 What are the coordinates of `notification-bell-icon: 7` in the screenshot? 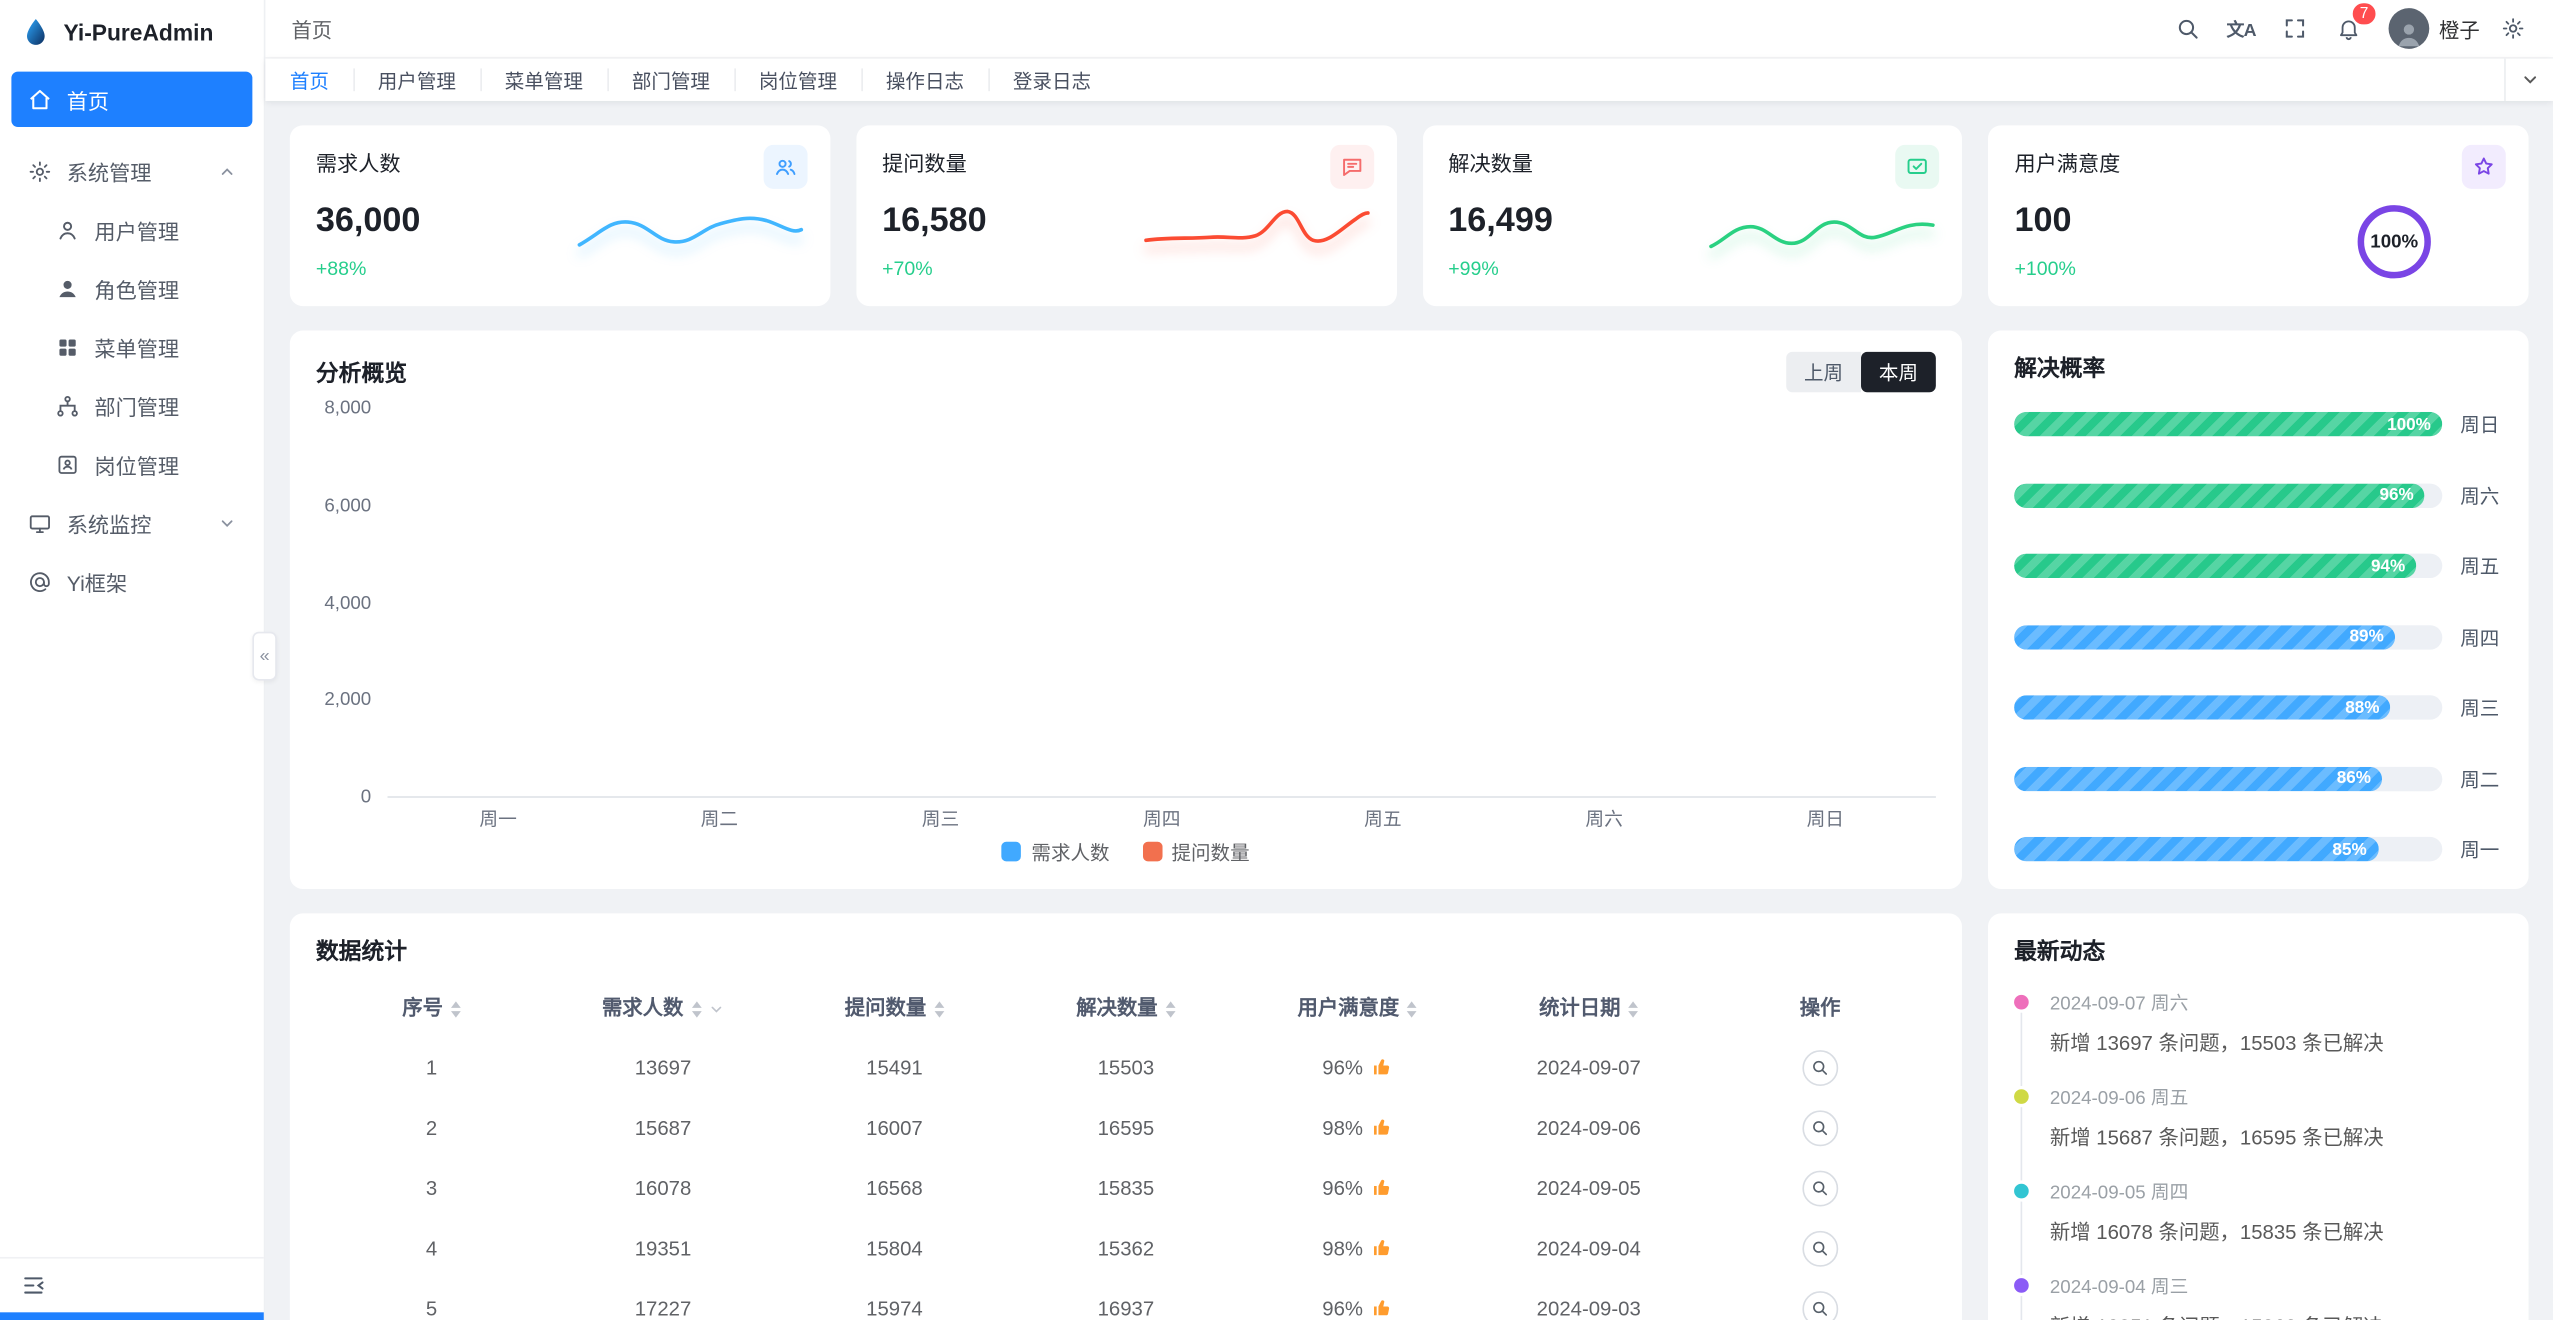 It's located at (2351, 26).